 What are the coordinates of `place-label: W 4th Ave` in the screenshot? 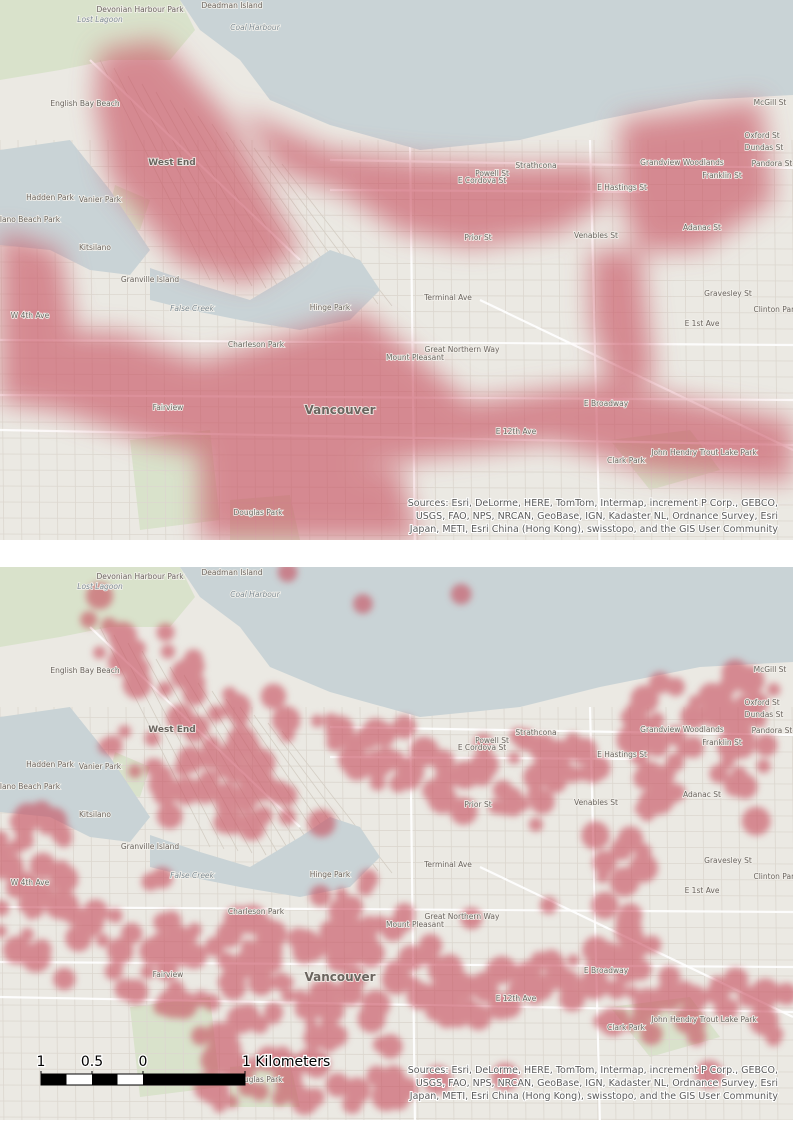 It's located at (30, 315).